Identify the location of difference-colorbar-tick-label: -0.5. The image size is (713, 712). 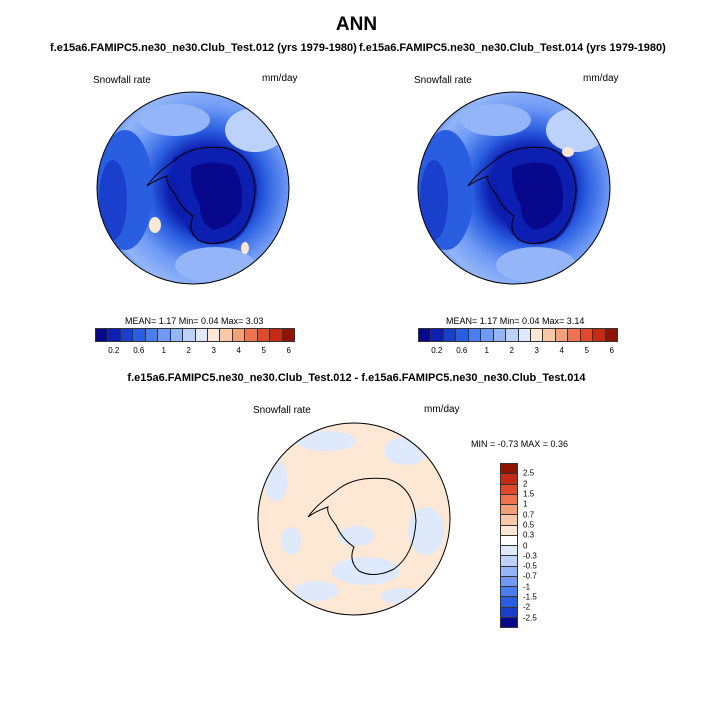
(530, 566).